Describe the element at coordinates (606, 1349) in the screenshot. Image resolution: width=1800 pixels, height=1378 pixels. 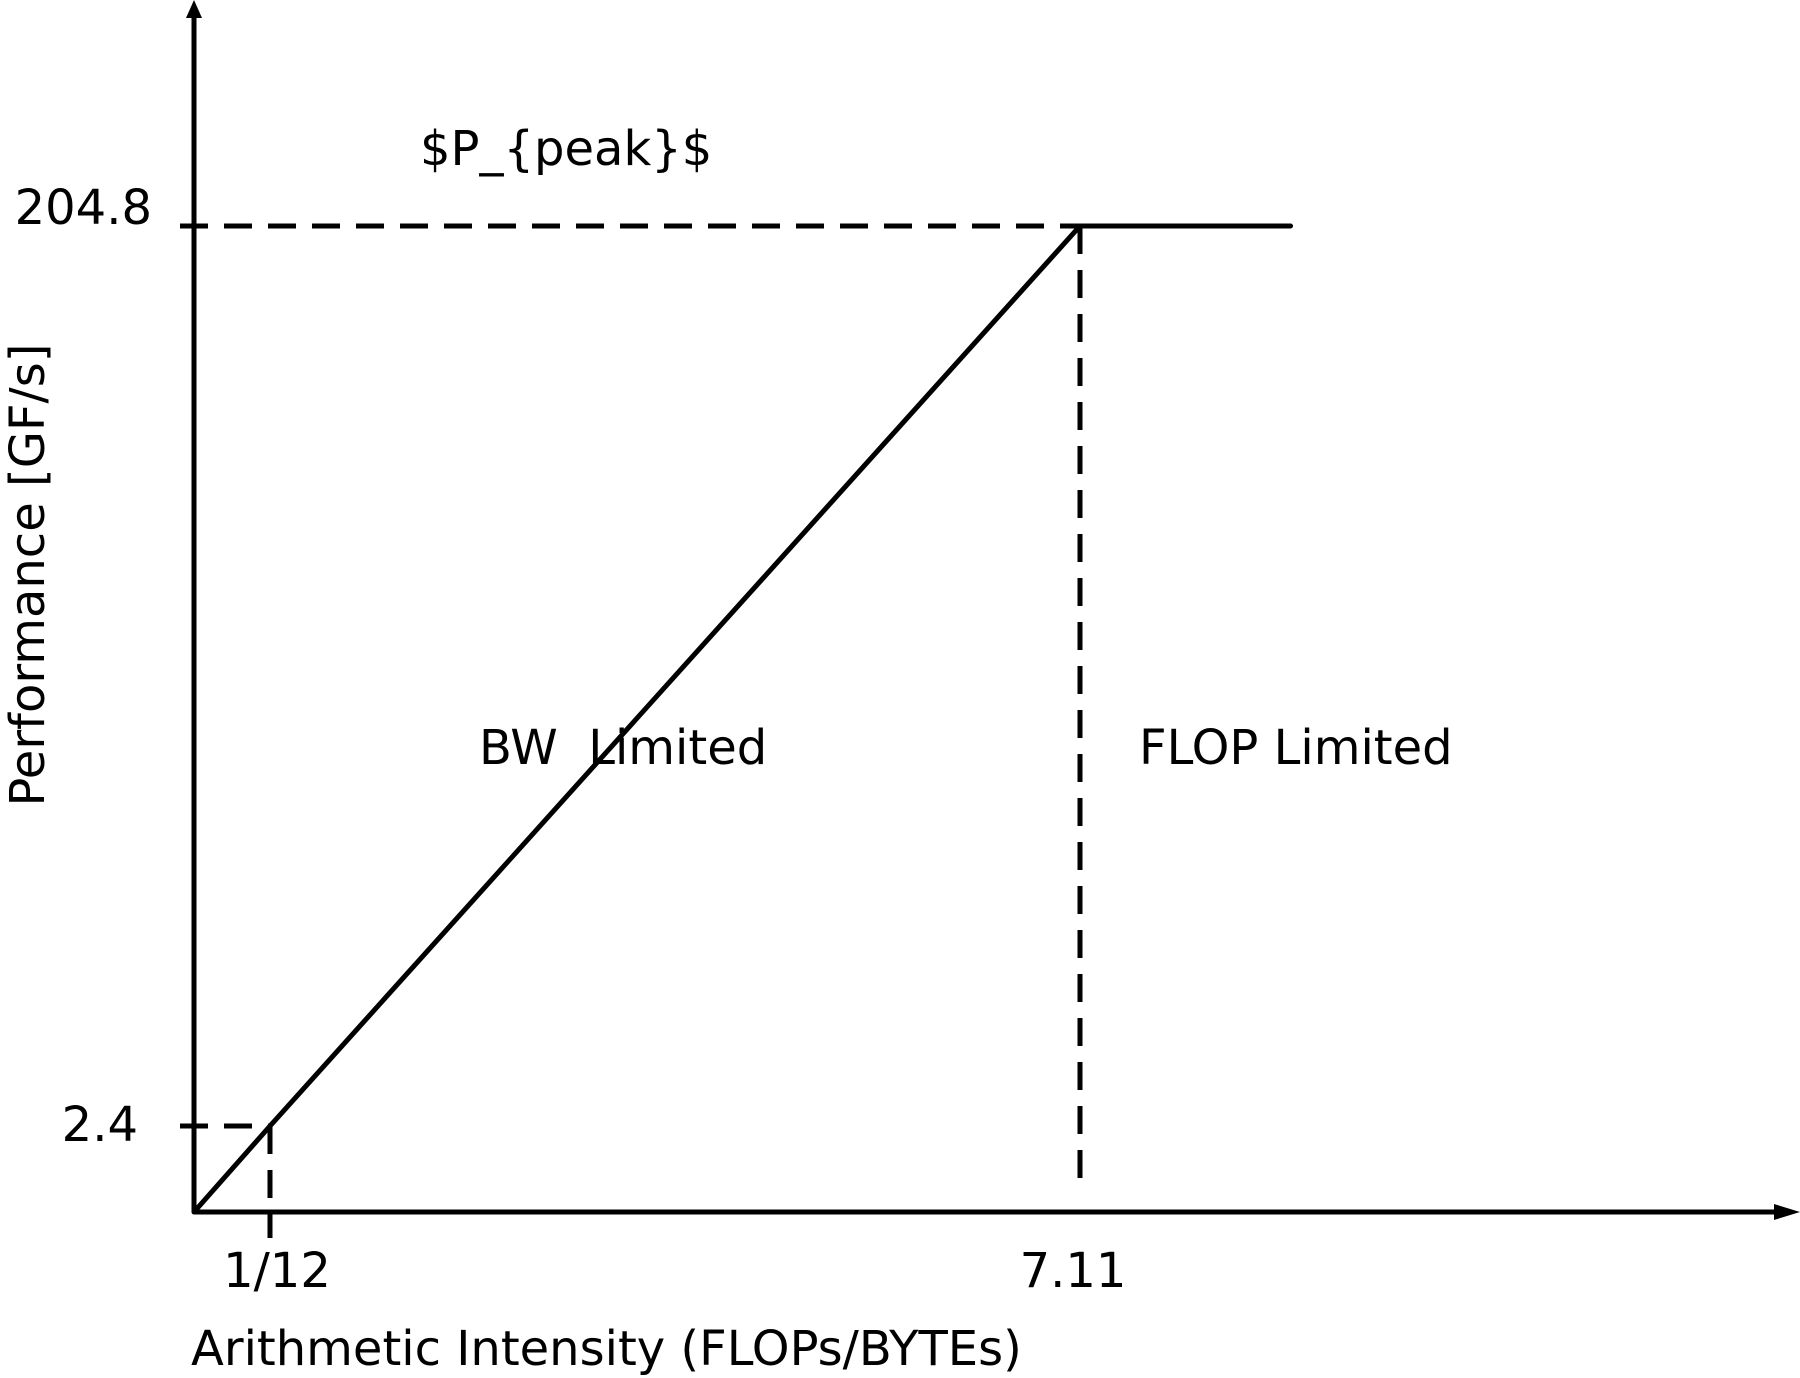
I see `x-axis-label: Arithmetic Intensity (FLOPs/BYTEs)` at that location.